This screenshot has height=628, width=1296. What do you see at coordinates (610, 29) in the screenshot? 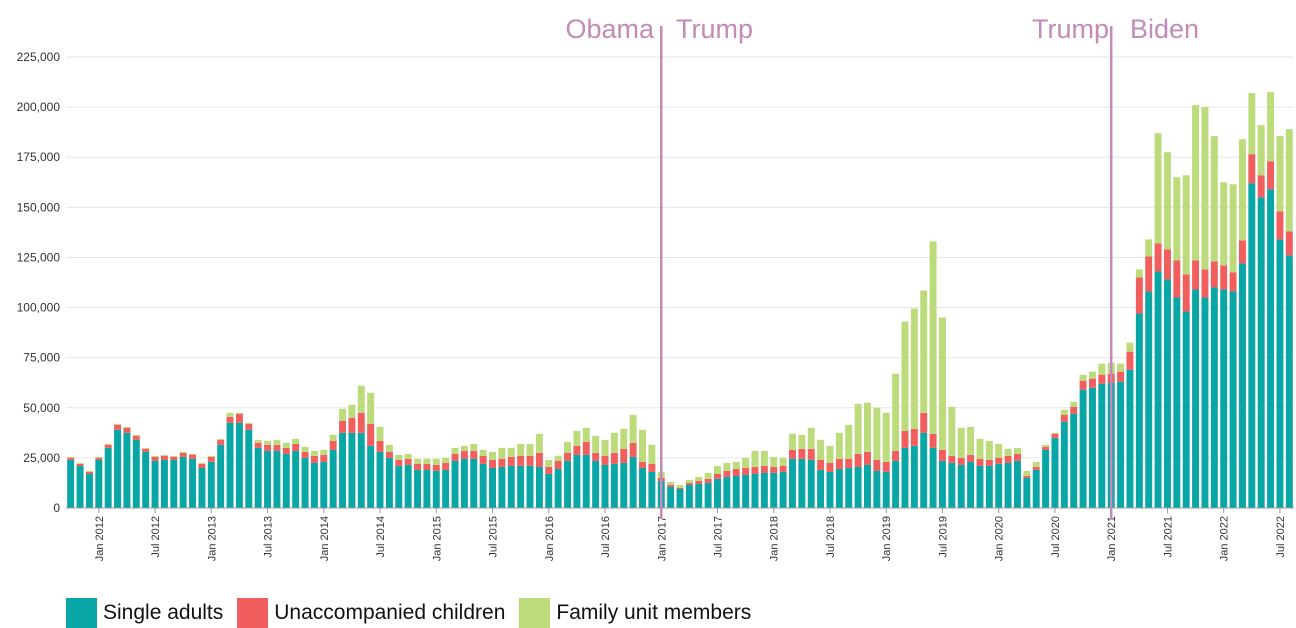
I see `era-label-obama: Obama` at bounding box center [610, 29].